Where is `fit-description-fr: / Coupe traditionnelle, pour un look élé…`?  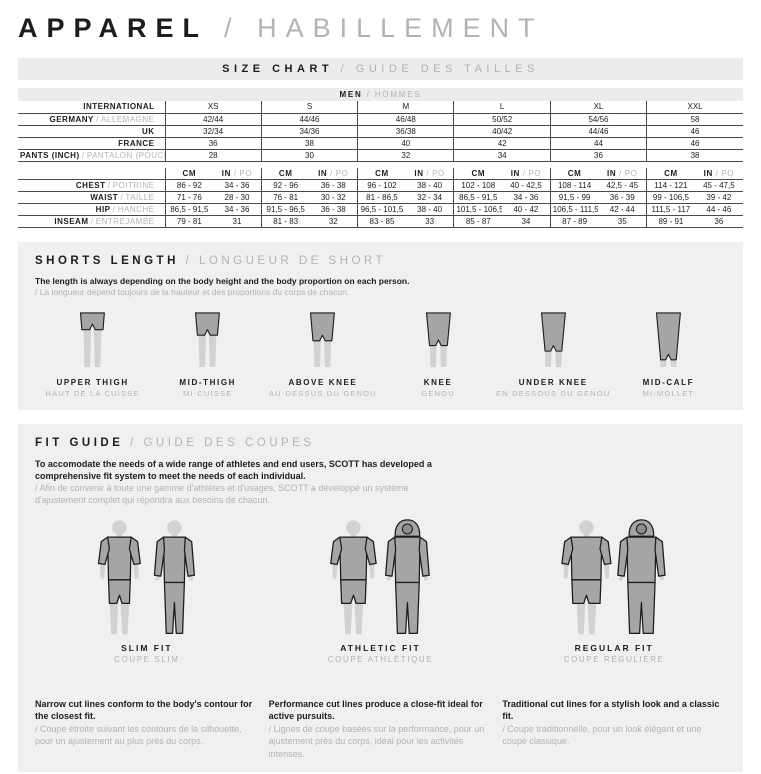 fit-description-fr: / Coupe traditionnelle, pour un look élé… is located at coordinates (602, 735).